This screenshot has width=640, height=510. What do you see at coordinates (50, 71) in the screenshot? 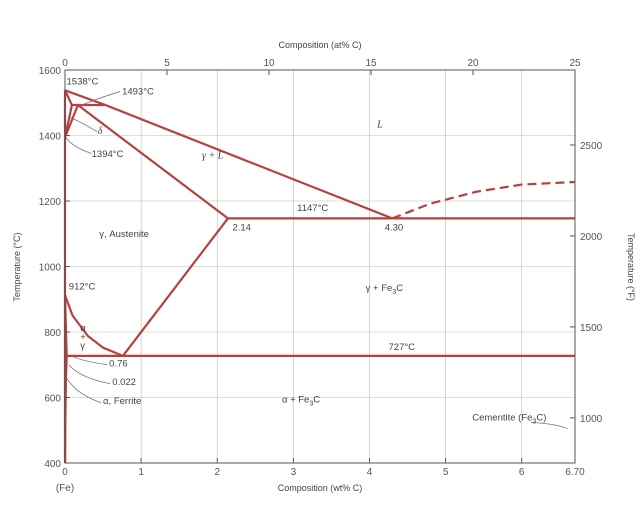
I see `y-tick-label: 1600` at bounding box center [50, 71].